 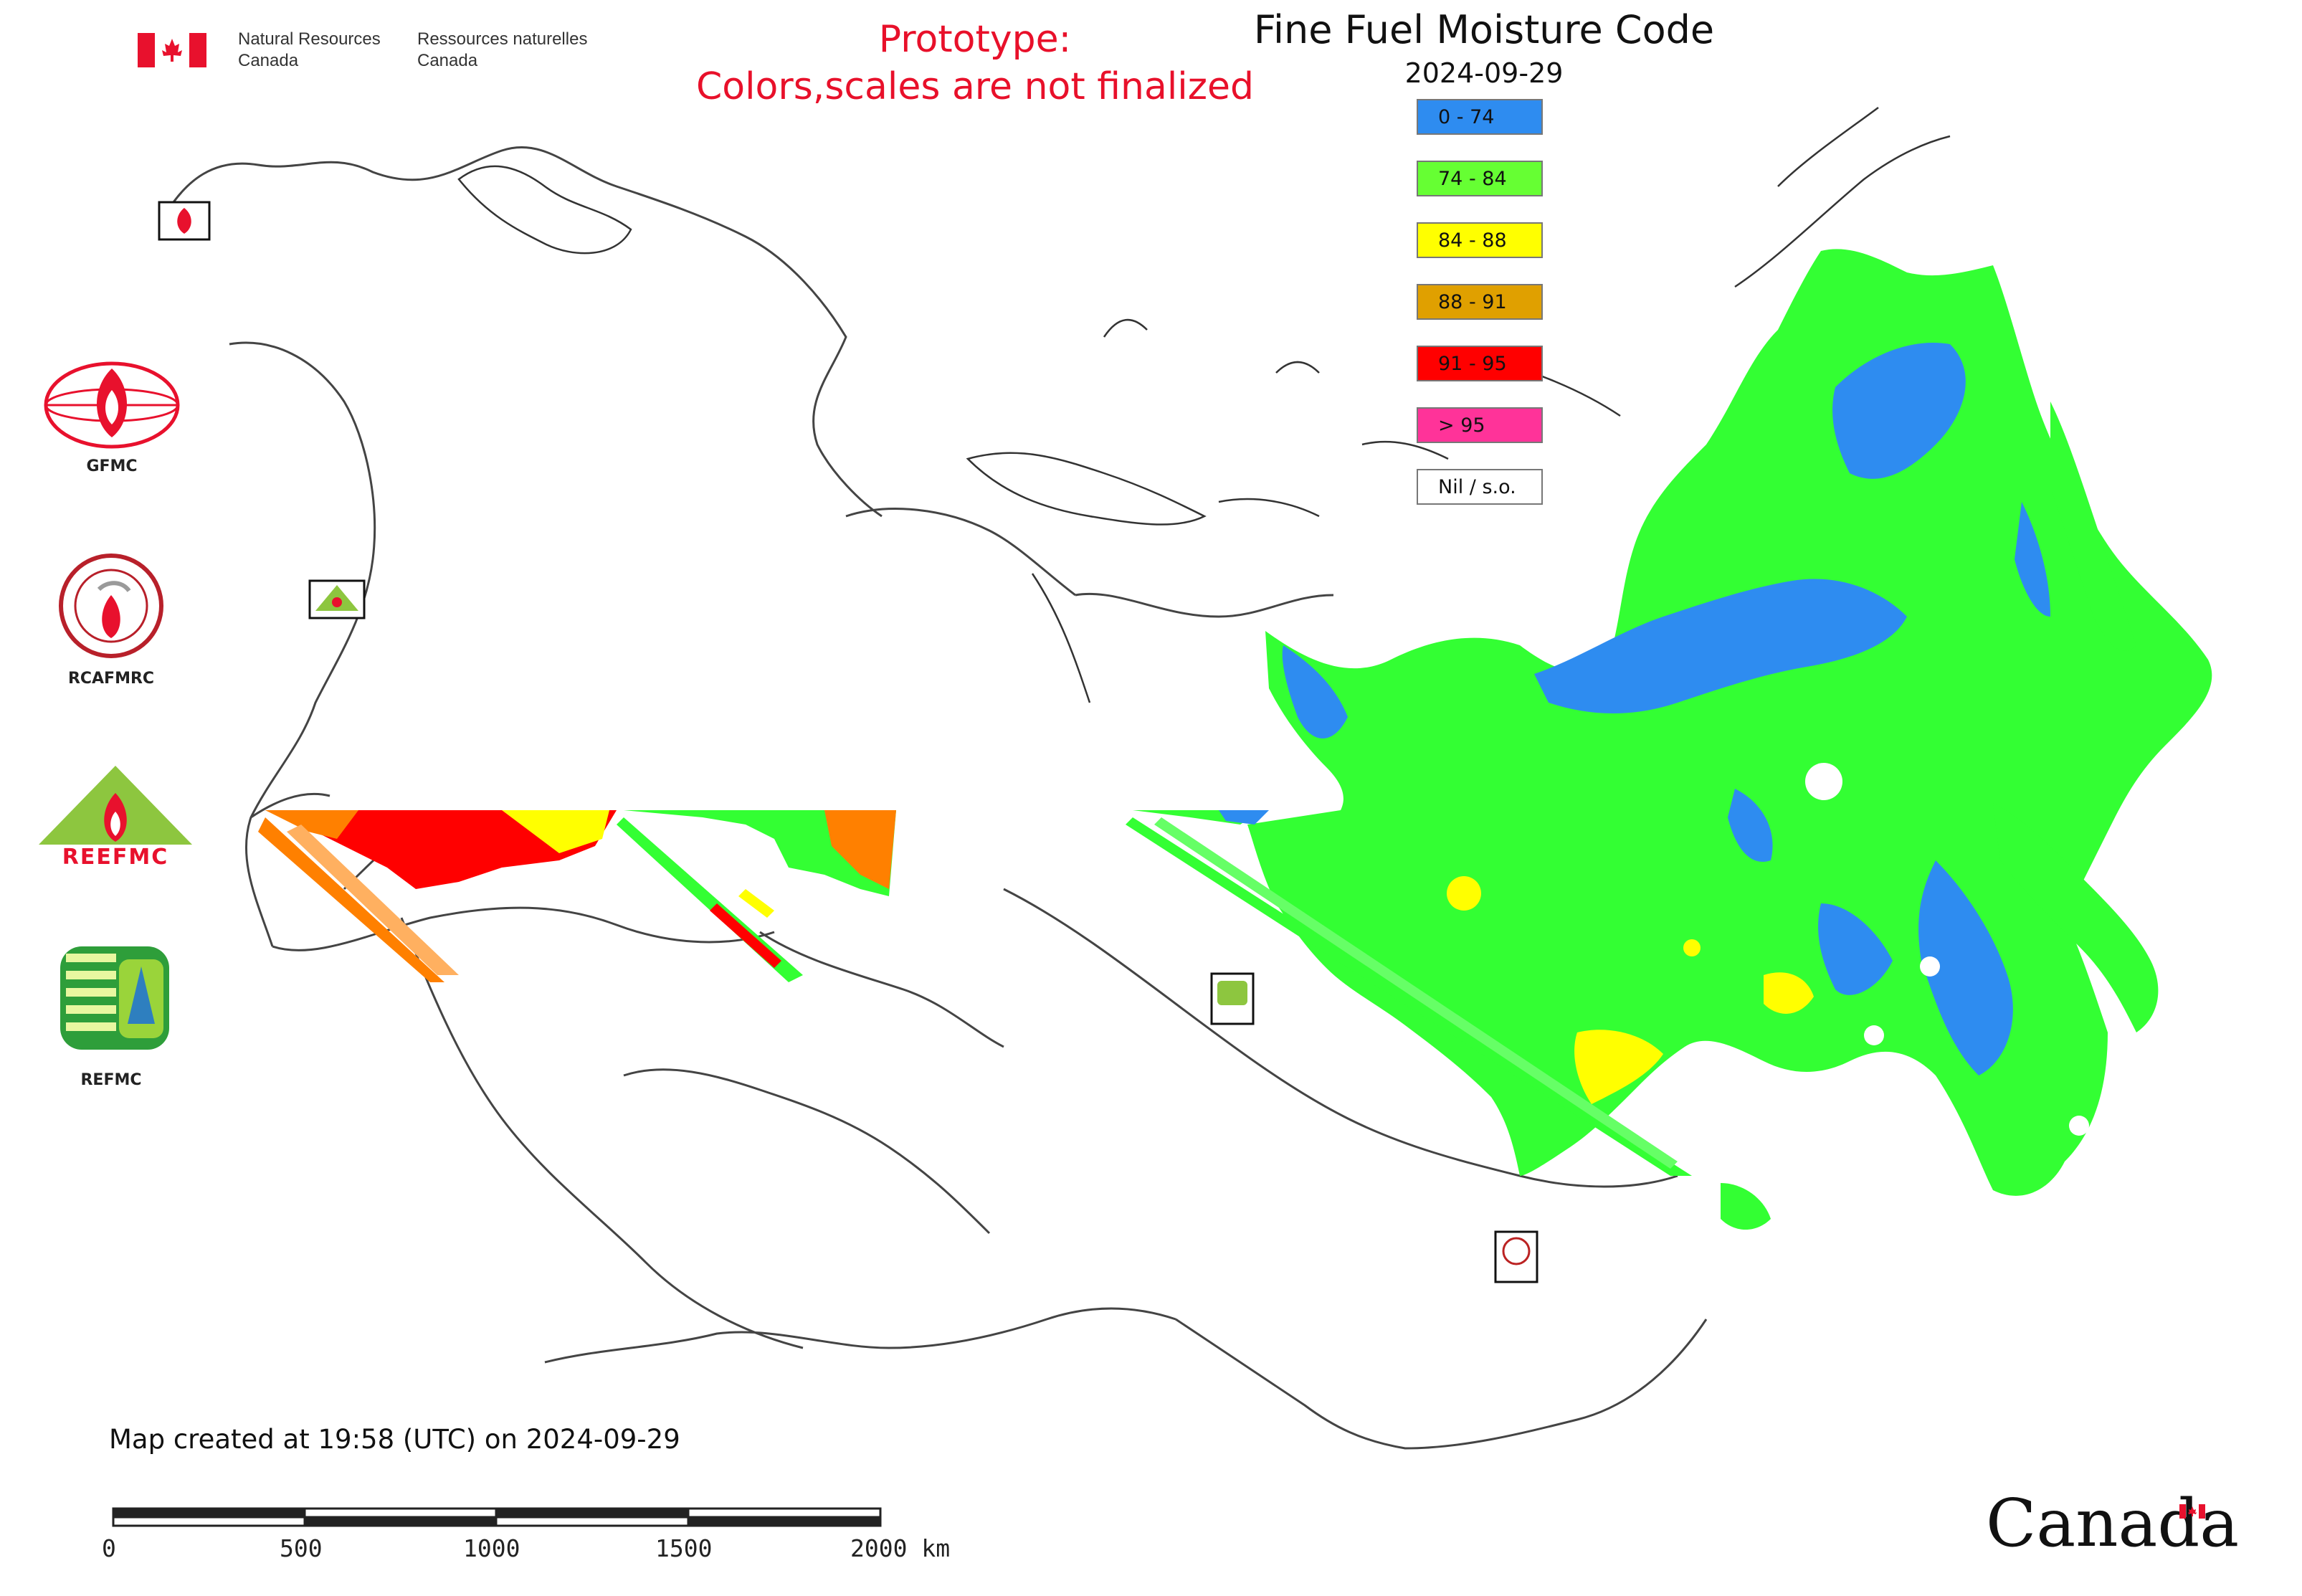 What do you see at coordinates (1966, 967) in the screenshot?
I see `ffmc-region-0-74-c` at bounding box center [1966, 967].